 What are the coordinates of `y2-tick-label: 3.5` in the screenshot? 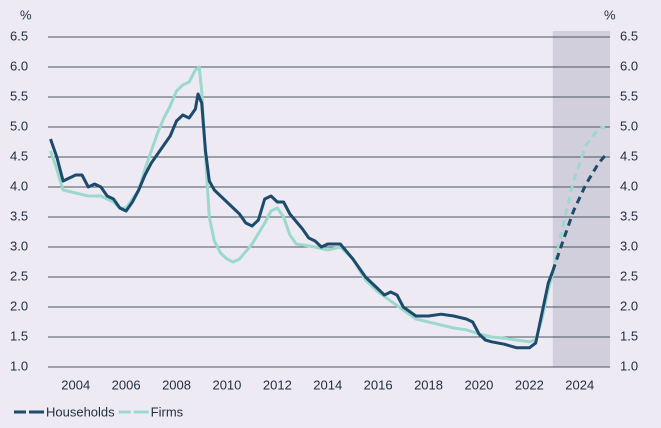 It's located at (629, 215).